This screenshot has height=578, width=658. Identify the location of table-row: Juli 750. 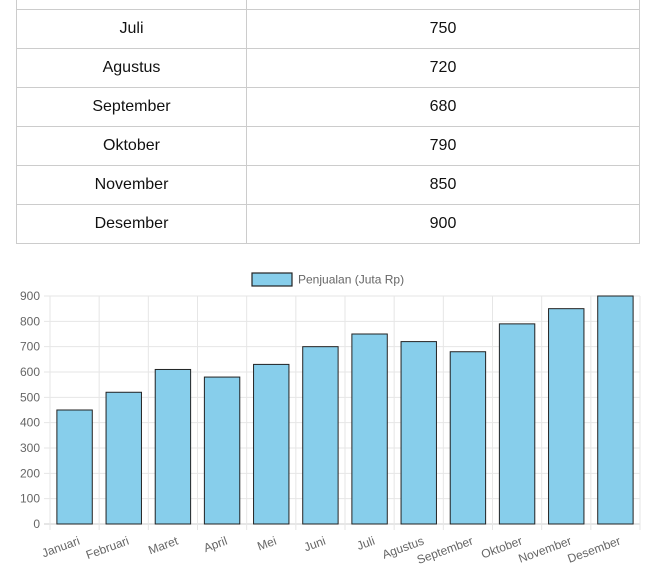
(328, 29).